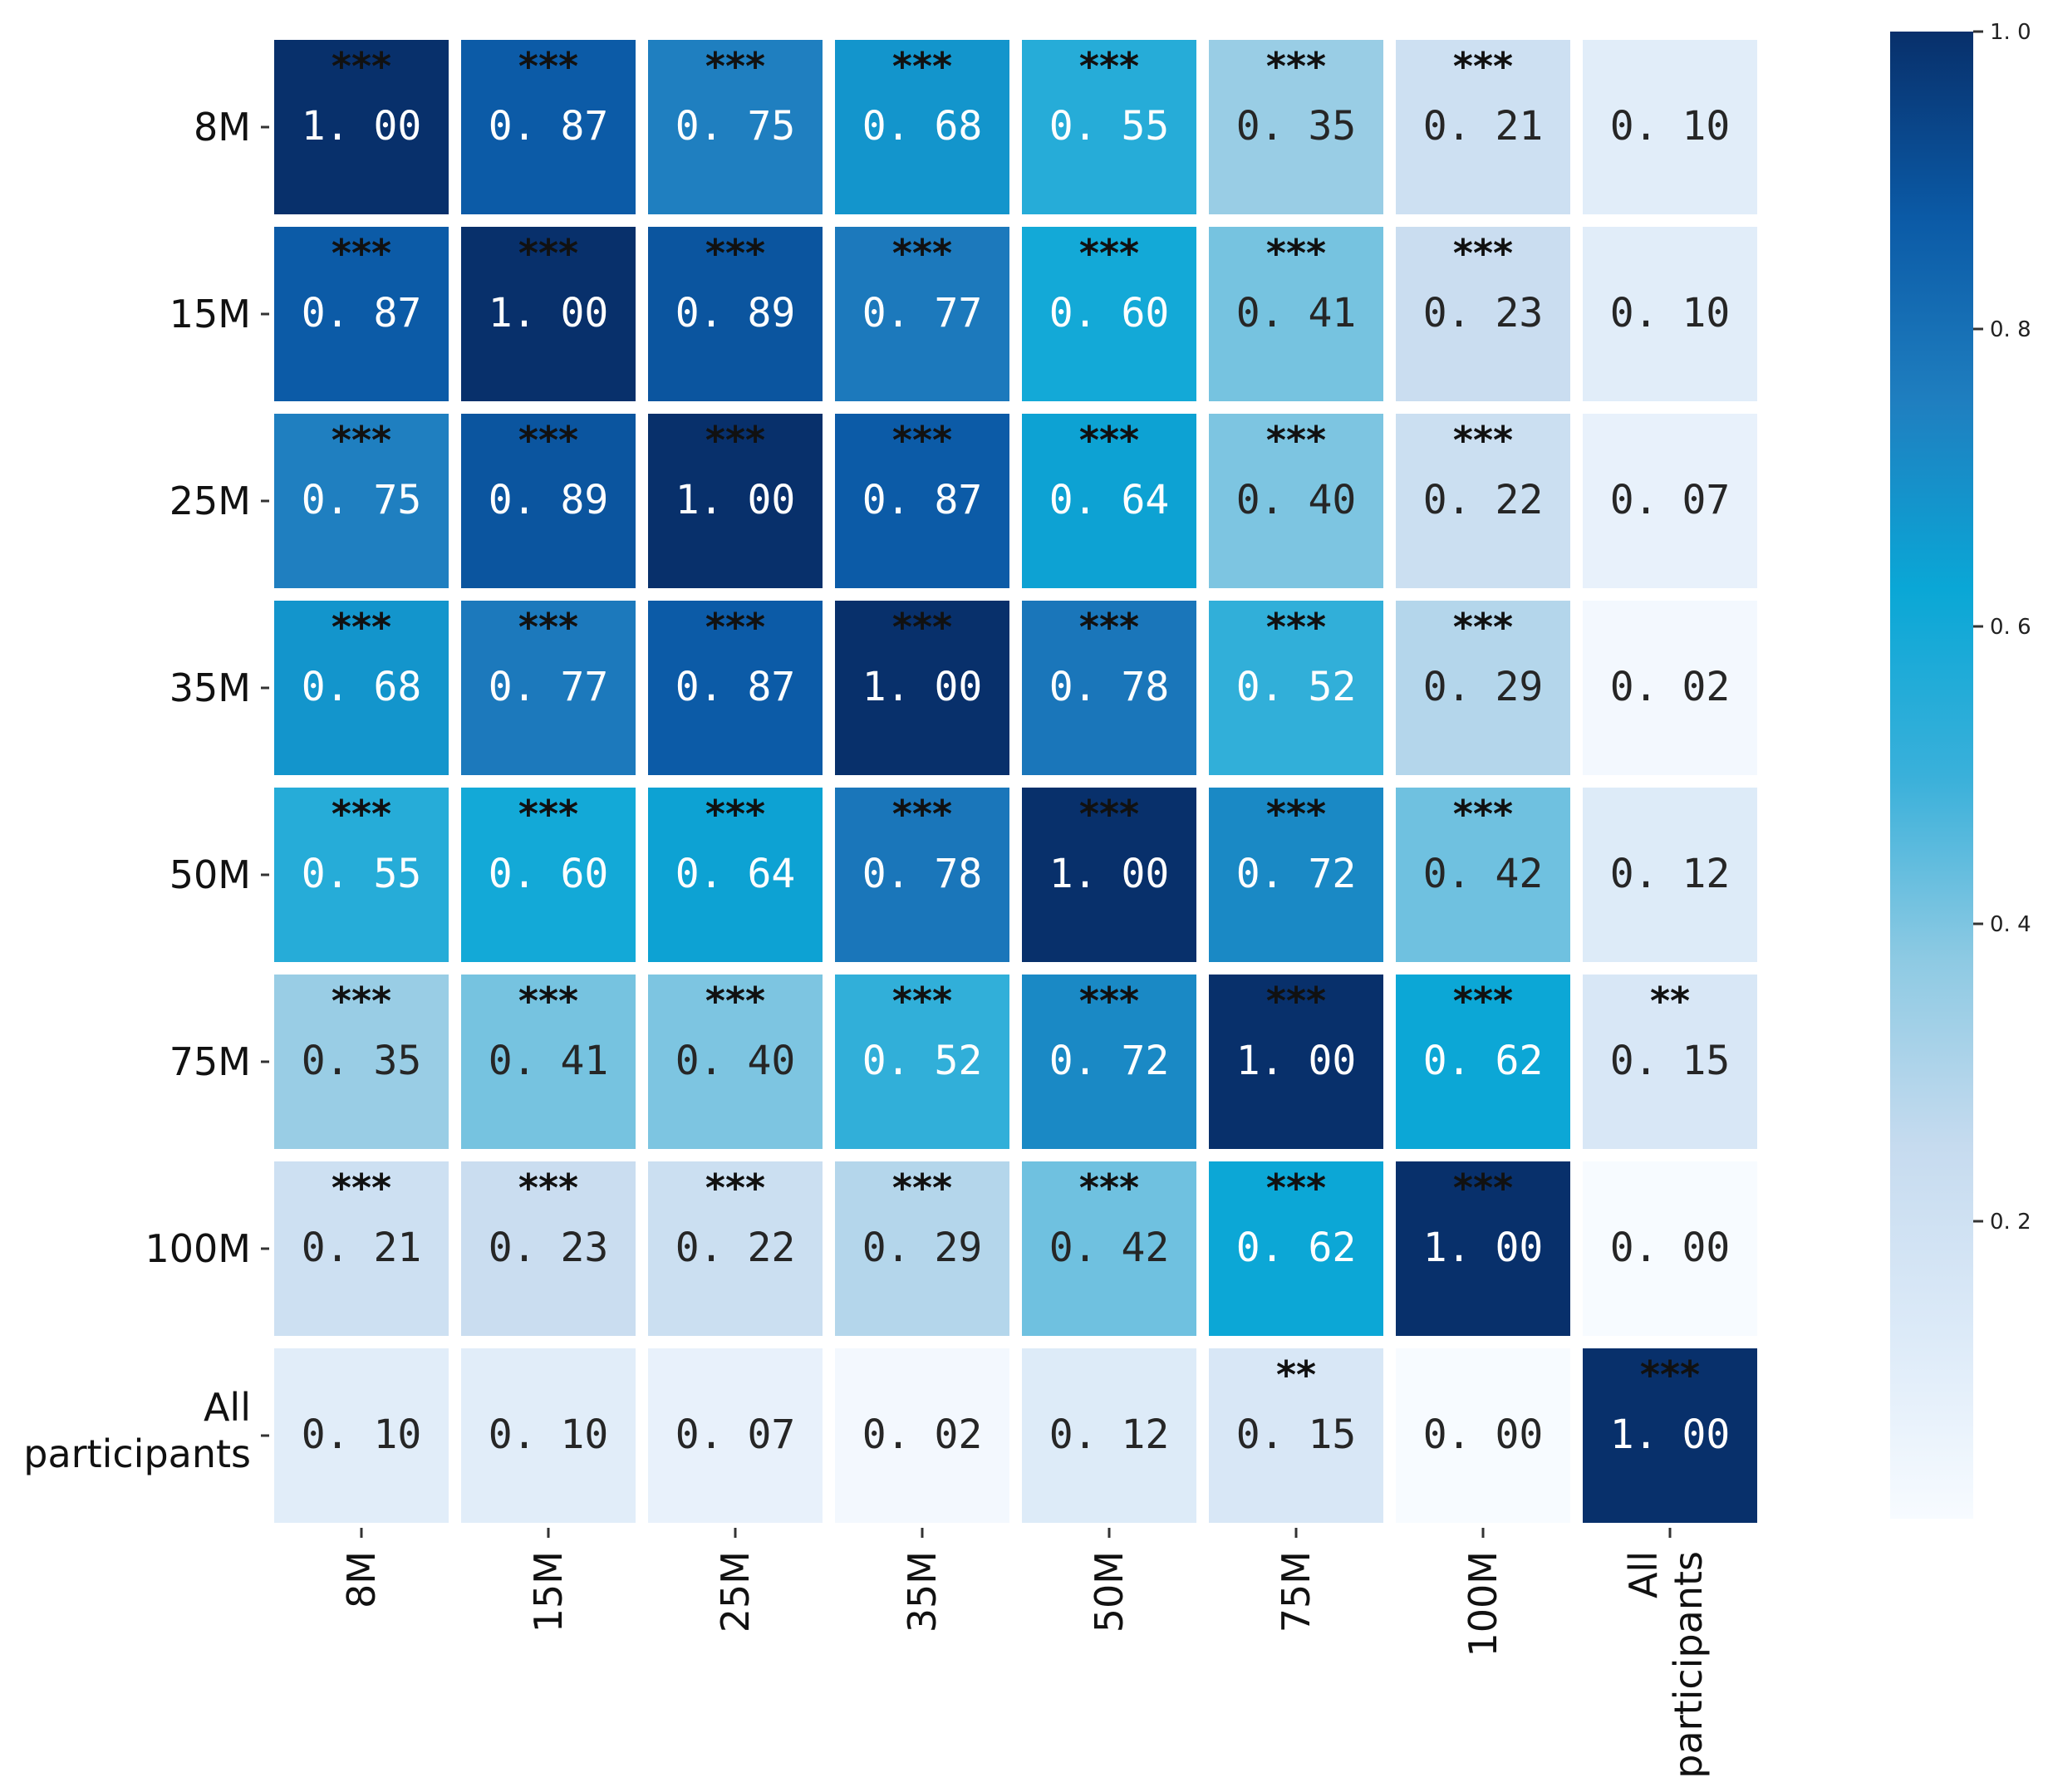 This screenshot has width=2048, height=1792. Describe the element at coordinates (922, 1591) in the screenshot. I see `column-label-text: 35M` at that location.